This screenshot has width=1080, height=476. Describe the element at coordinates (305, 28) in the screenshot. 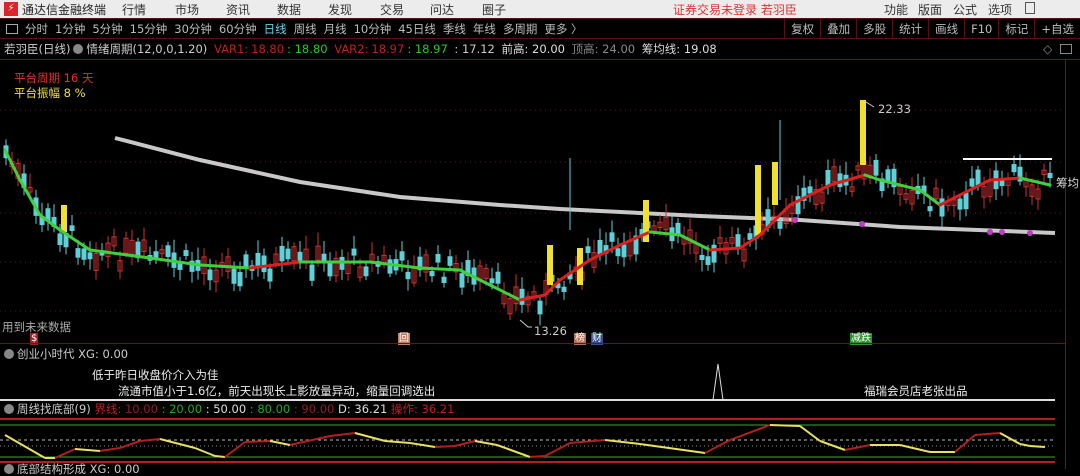

I see `period-weekly: 周线` at that location.